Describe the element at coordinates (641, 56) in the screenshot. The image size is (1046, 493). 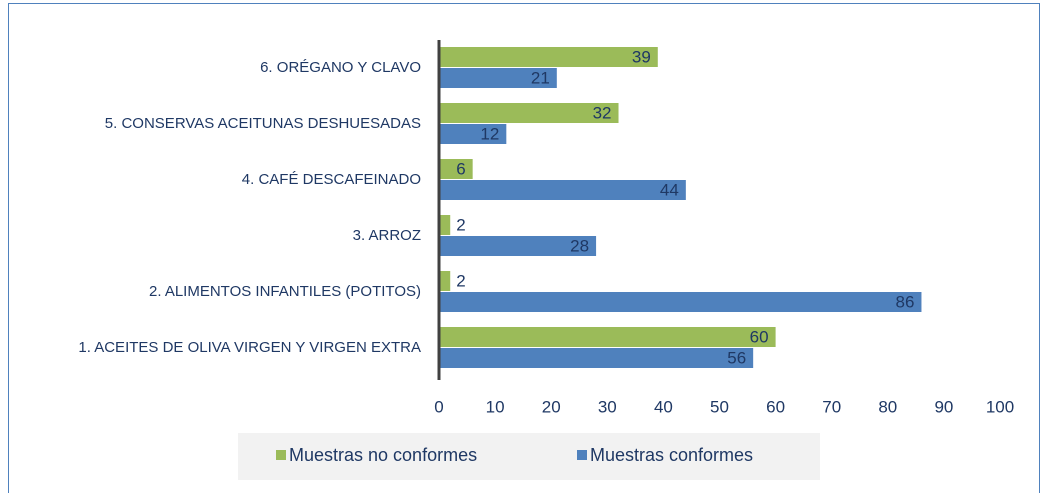
I see `data-label: 39` at that location.